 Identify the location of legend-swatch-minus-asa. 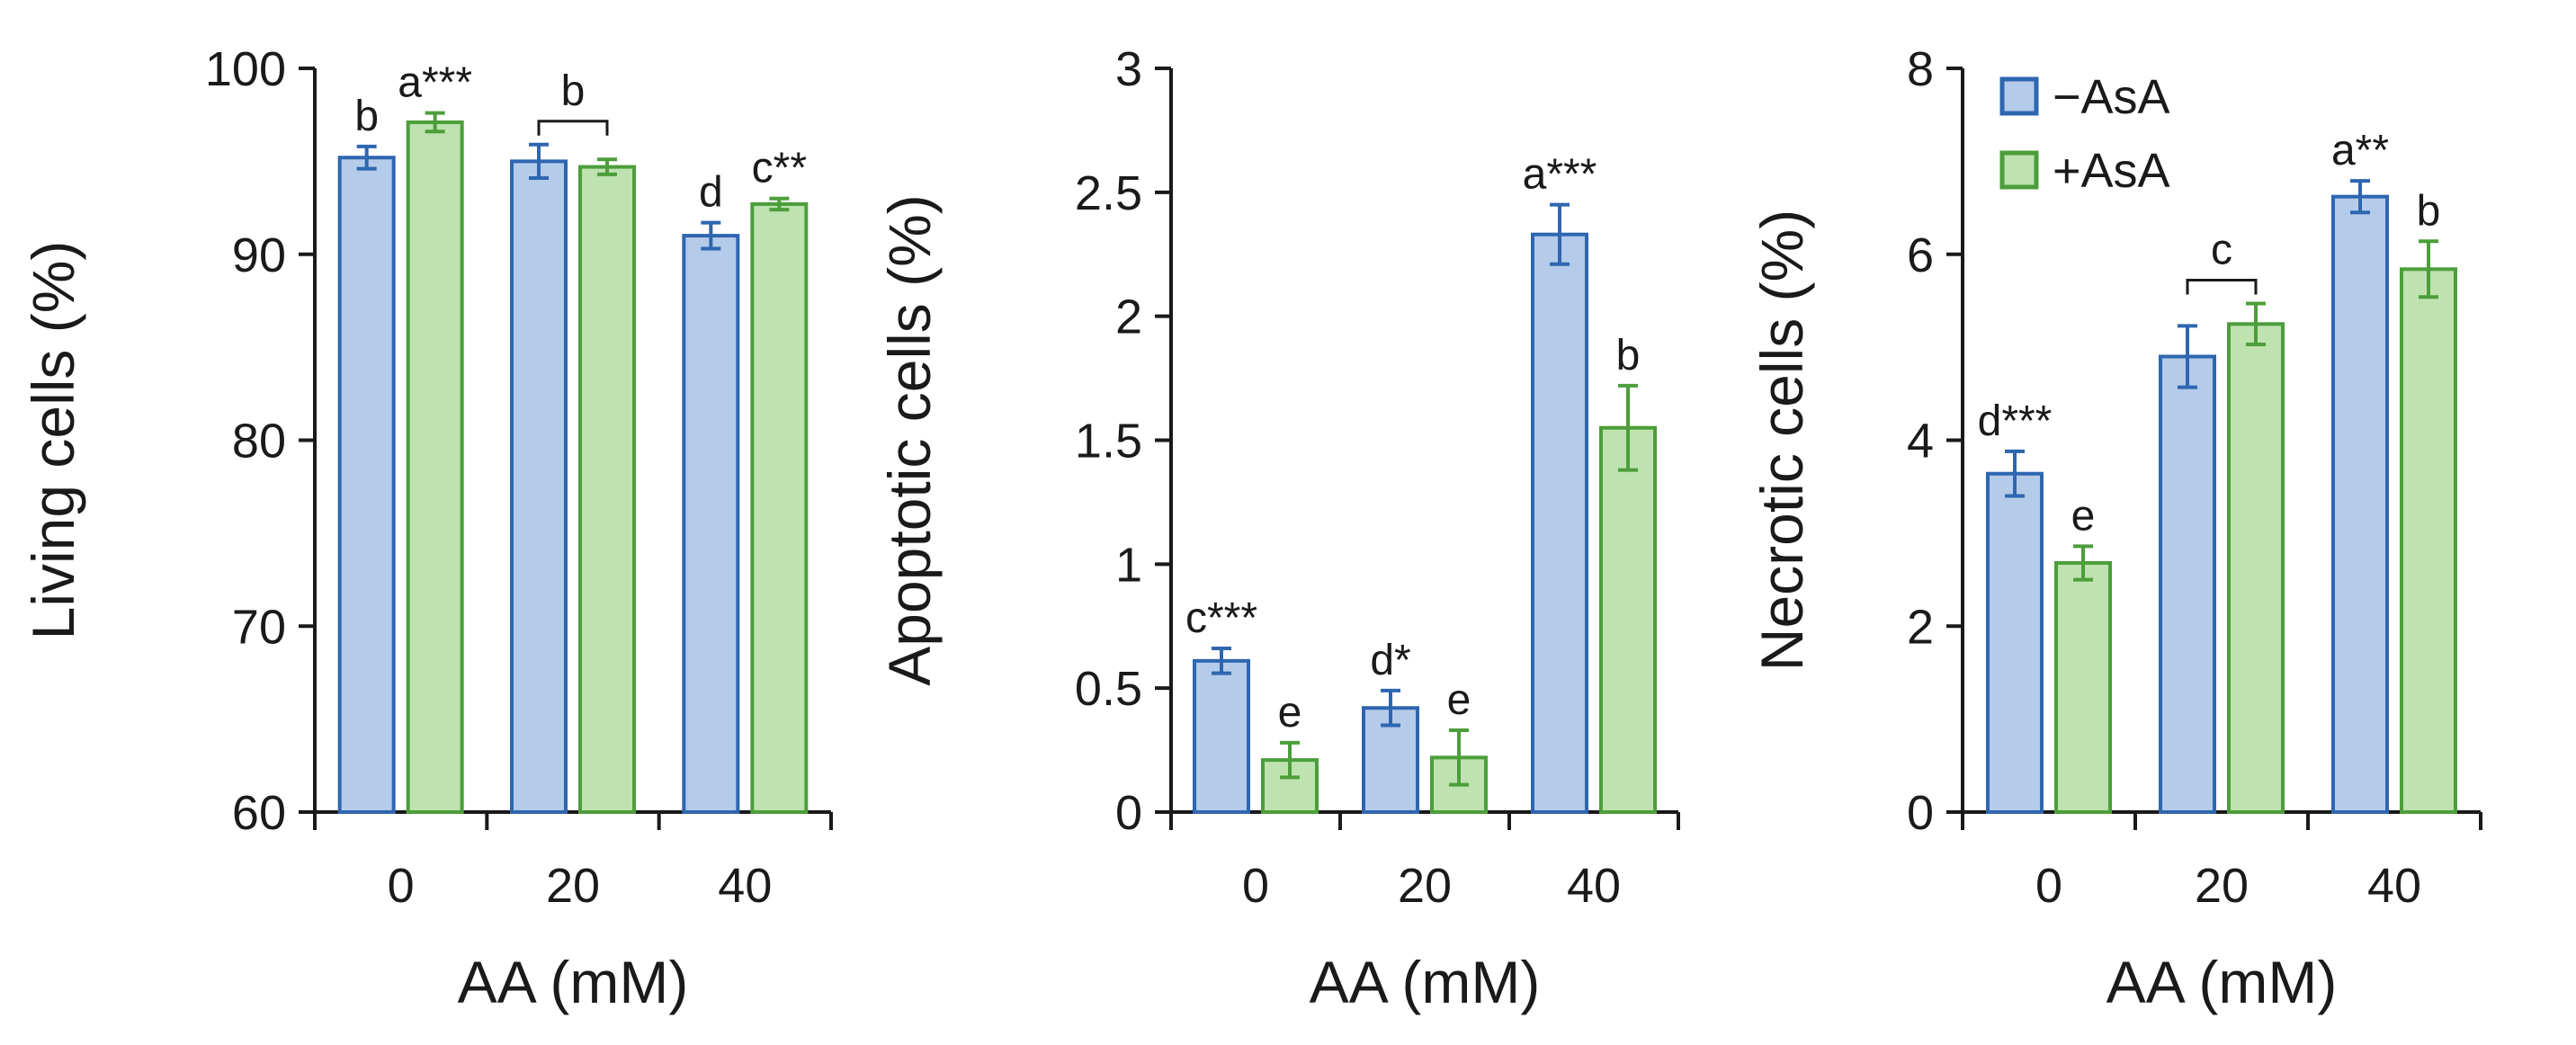
(2019, 96).